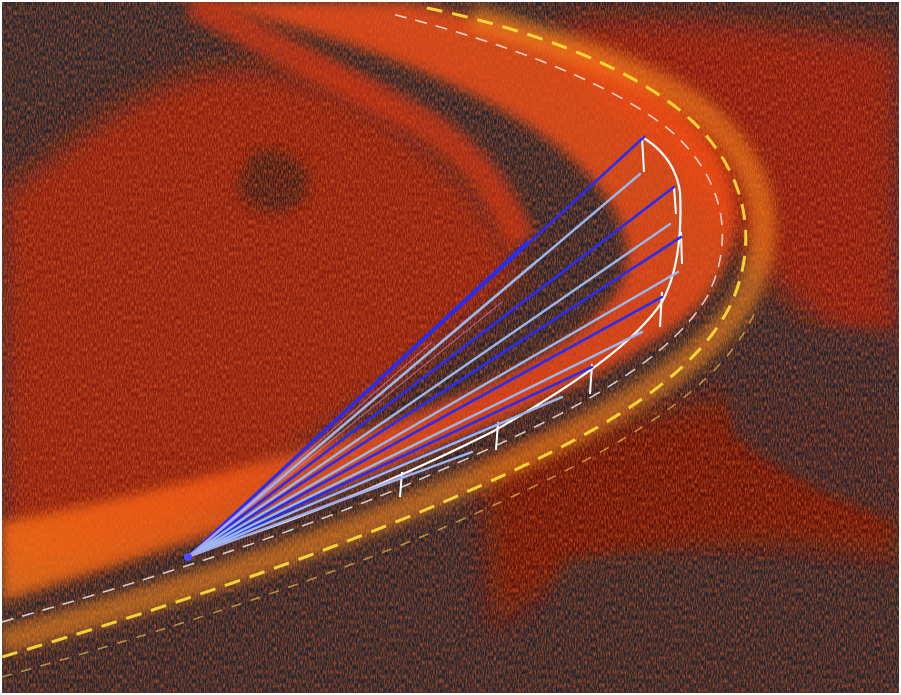 The height and width of the screenshot is (695, 901). Describe the element at coordinates (345, 429) in the screenshot. I see `faint-sight-lines` at that location.